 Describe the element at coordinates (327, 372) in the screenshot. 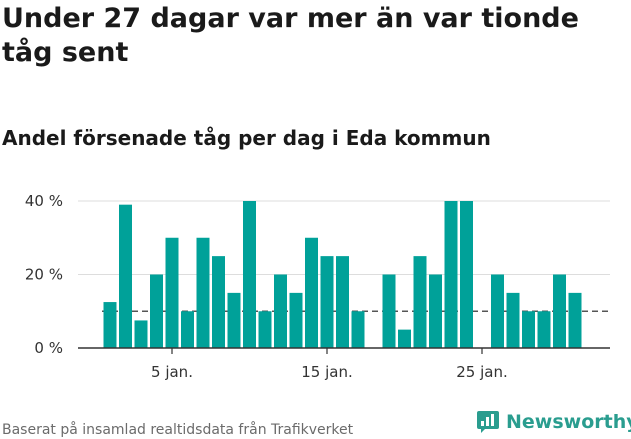

I see `x-tick-label: 15 jan.` at that location.